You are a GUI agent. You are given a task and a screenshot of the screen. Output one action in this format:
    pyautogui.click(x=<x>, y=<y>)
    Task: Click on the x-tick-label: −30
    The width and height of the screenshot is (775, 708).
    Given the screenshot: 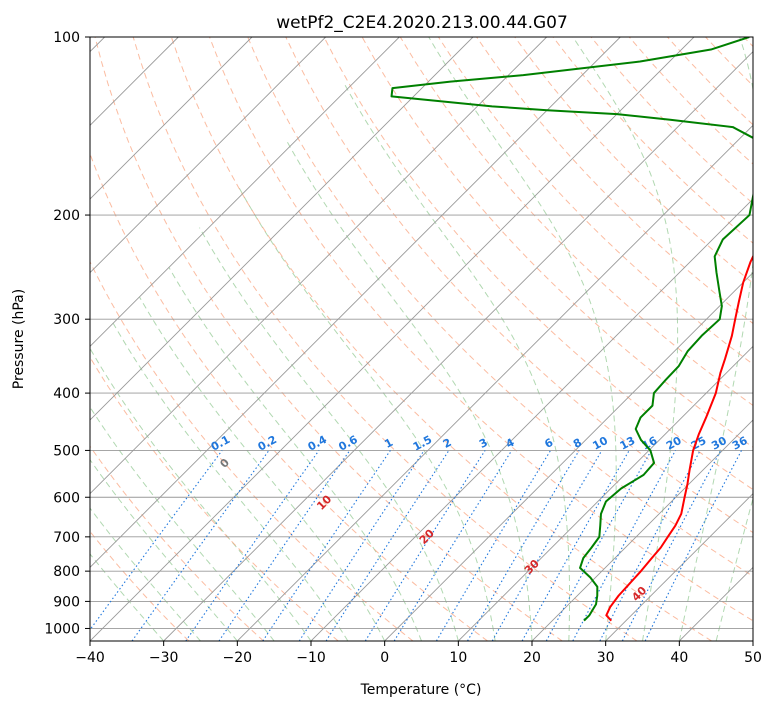 What is the action you would take?
    pyautogui.click(x=164, y=658)
    